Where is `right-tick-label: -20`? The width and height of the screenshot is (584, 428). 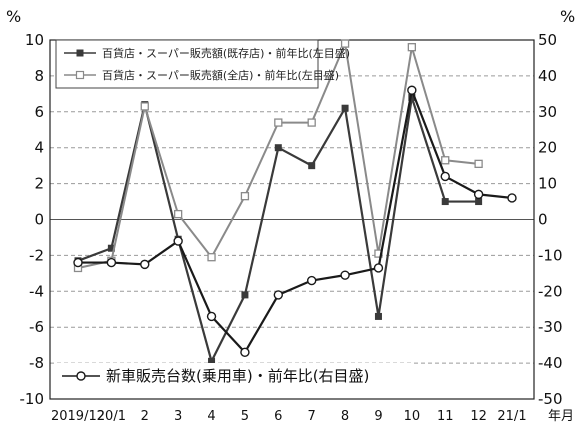 right-tick-label: -20 is located at coordinates (550, 291).